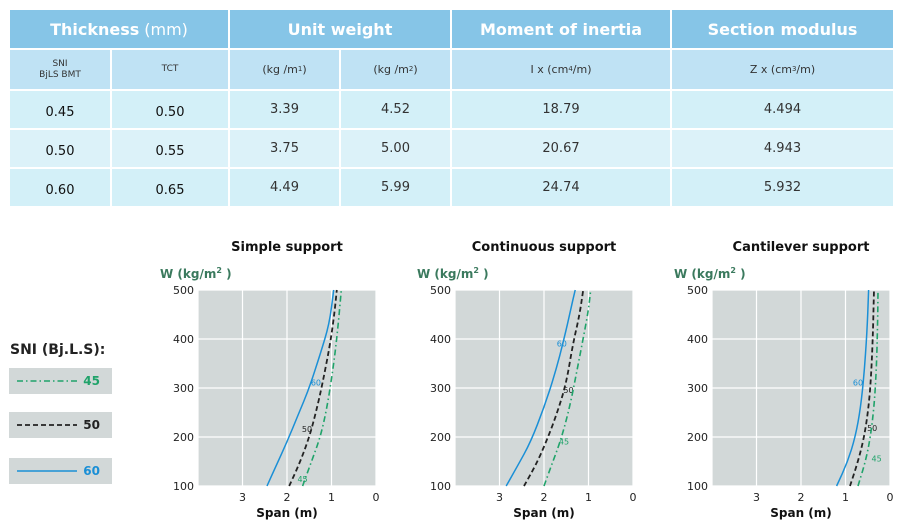 The image size is (901, 528). What do you see at coordinates (770, 69) in the screenshot?
I see `zx-base: Z x (cm` at bounding box center [770, 69].